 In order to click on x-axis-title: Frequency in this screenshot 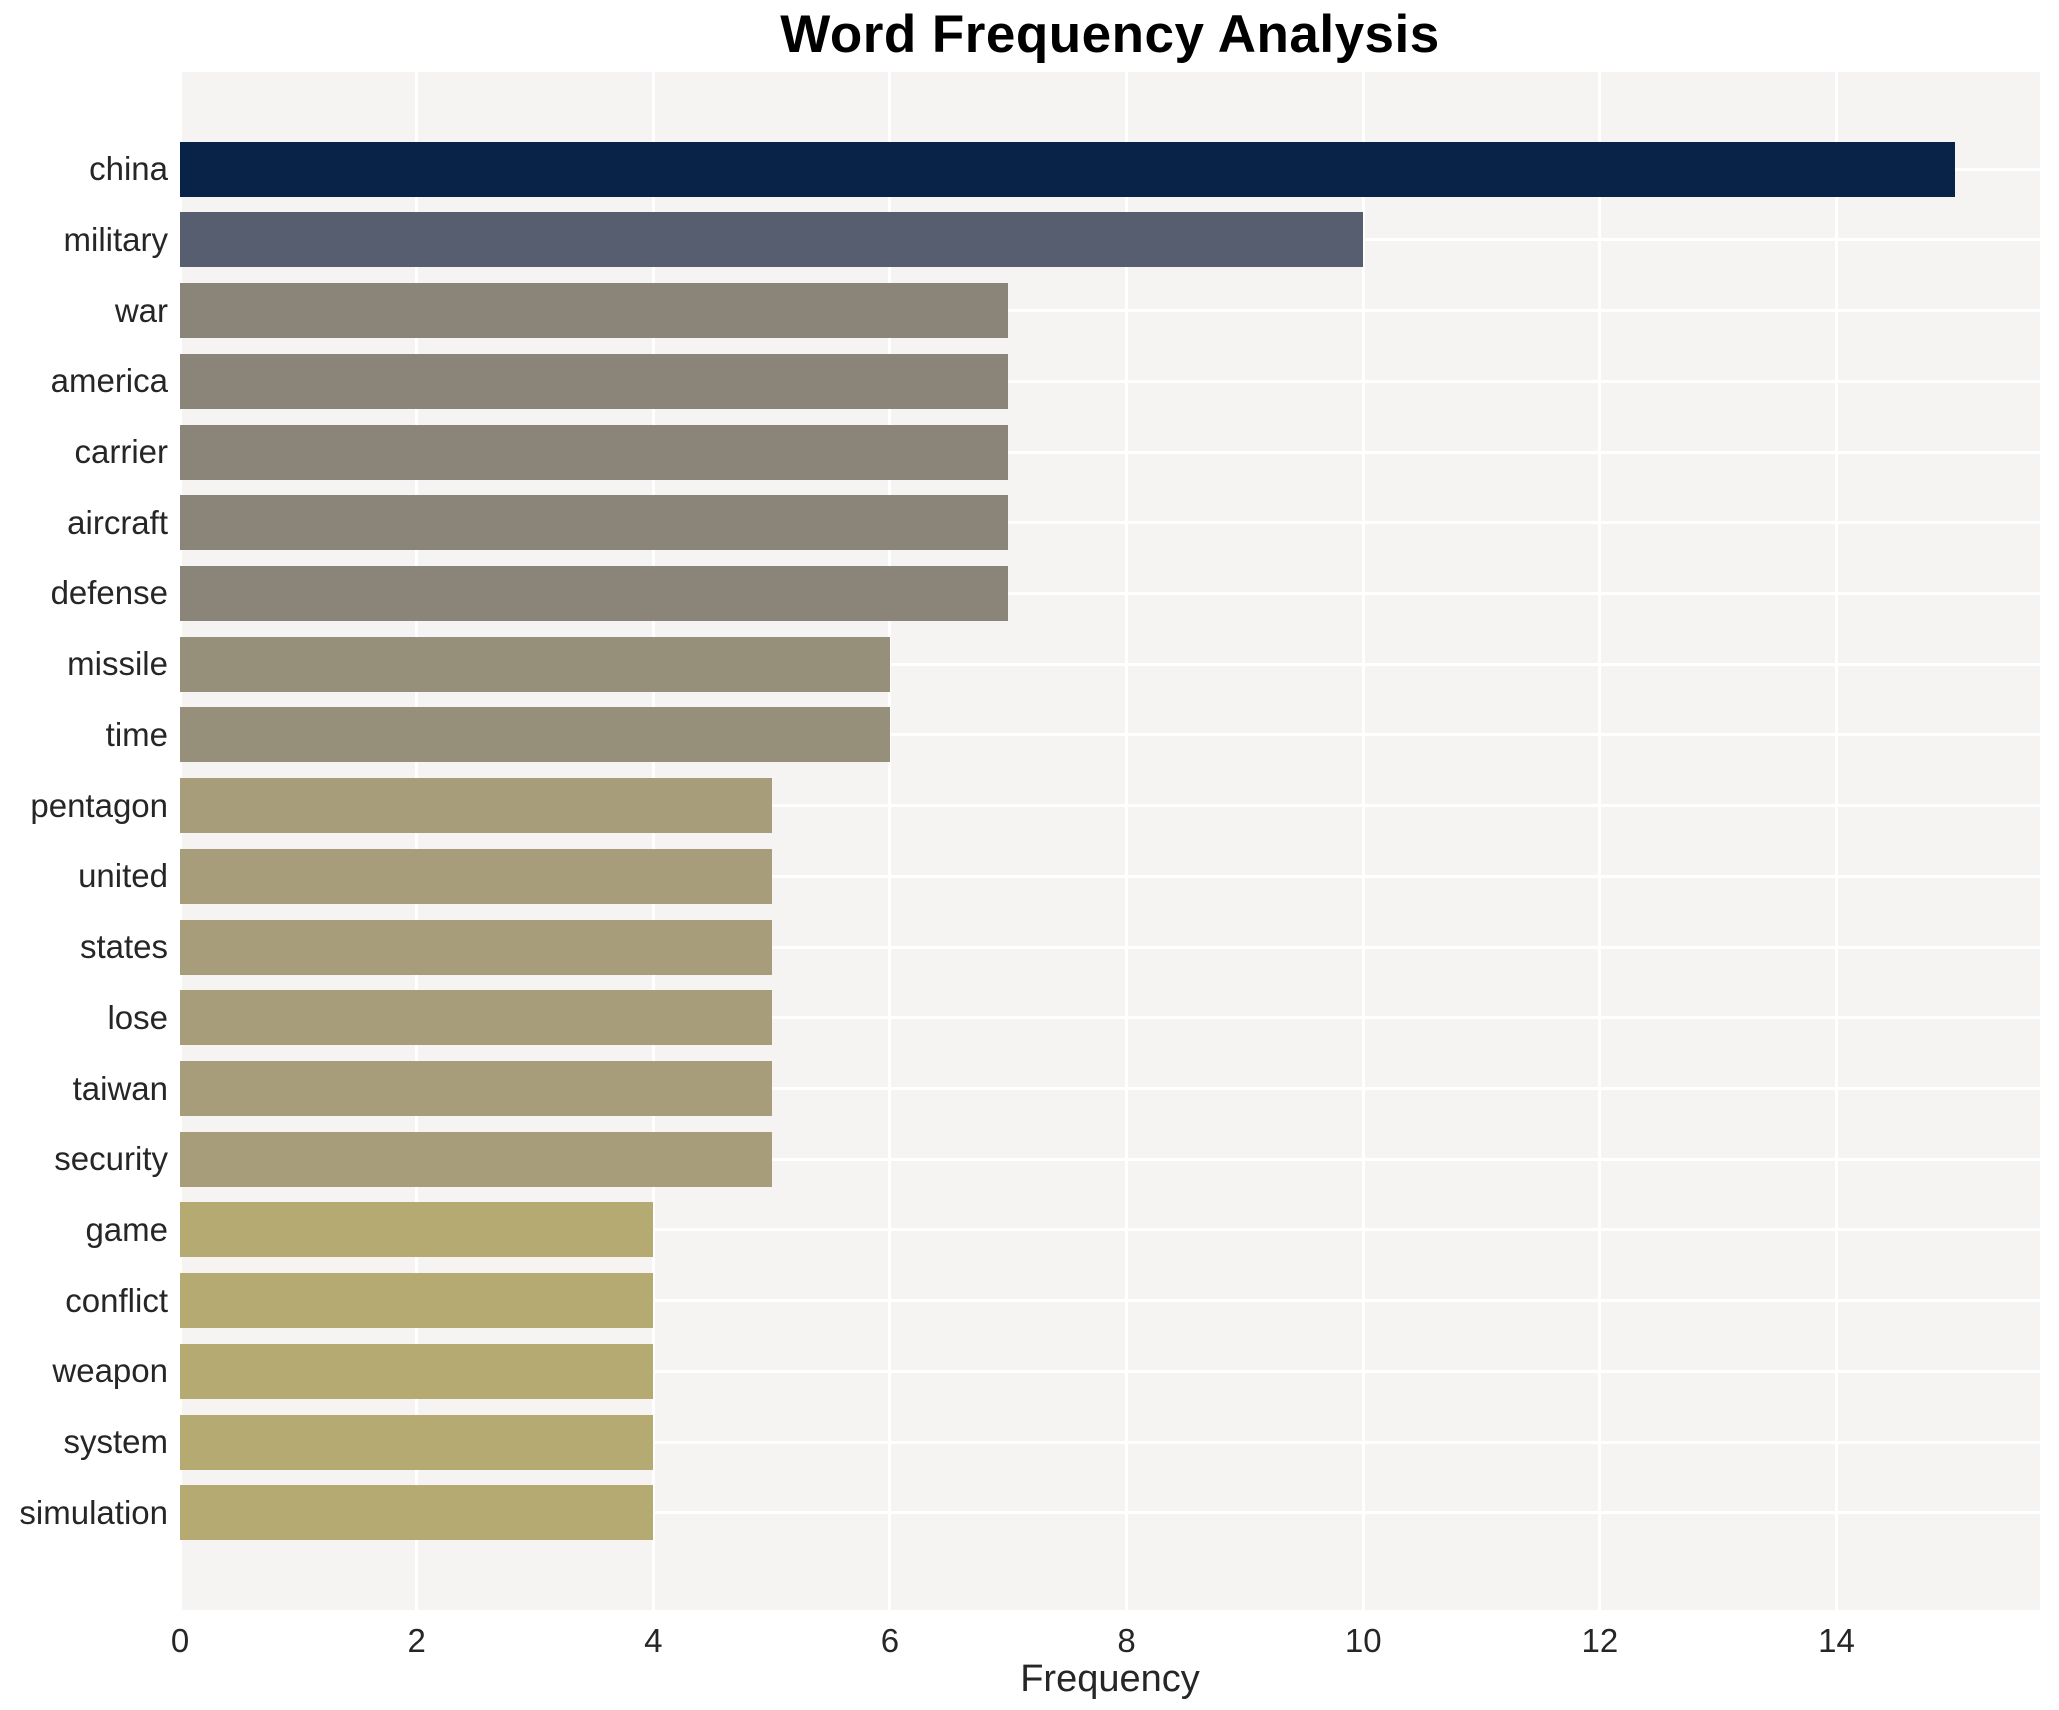, I will do `click(1110, 1679)`.